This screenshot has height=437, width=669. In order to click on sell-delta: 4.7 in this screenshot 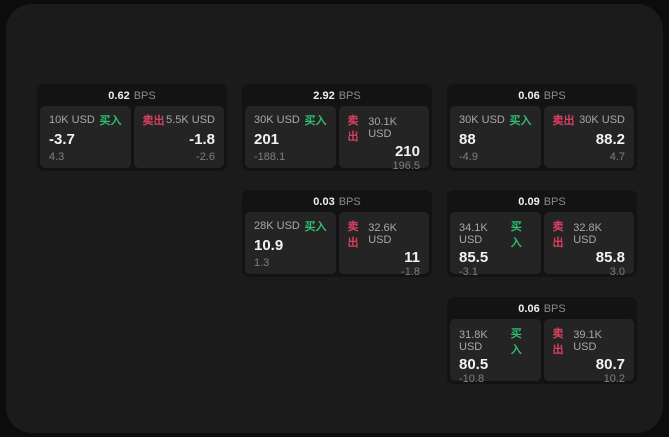, I will do `click(617, 157)`.